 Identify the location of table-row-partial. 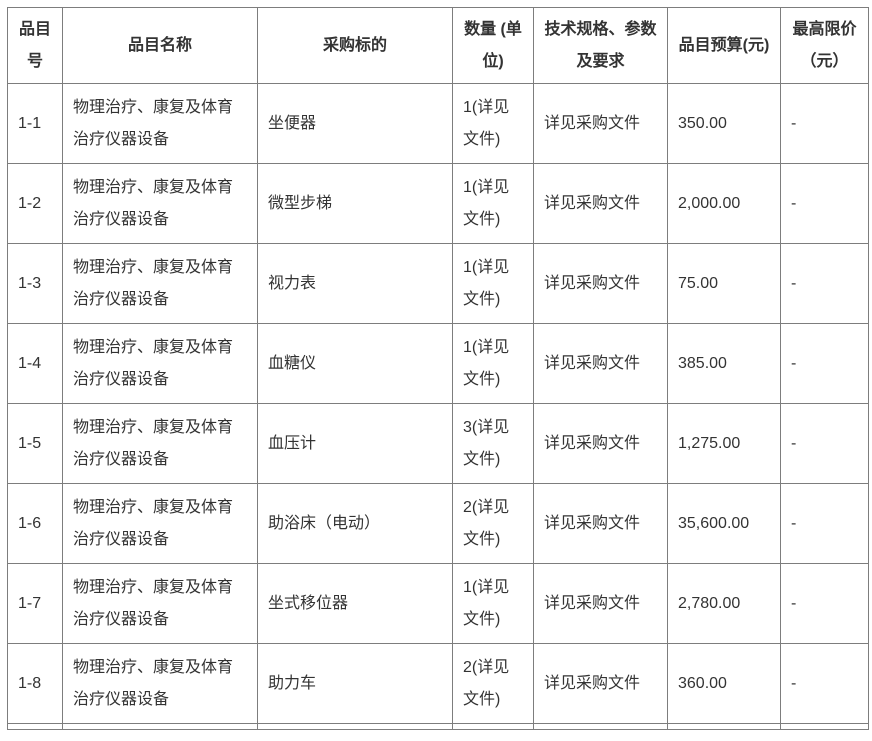
(438, 726).